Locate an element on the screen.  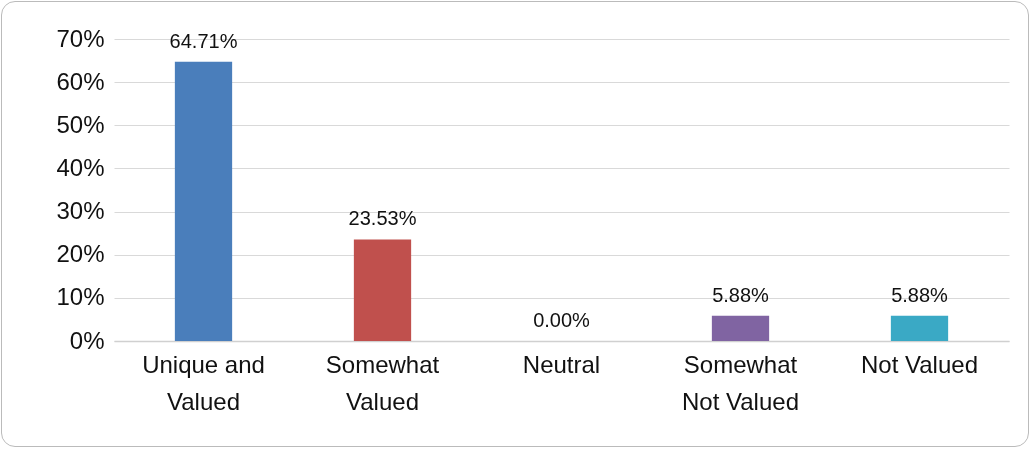
y-tick-label: 30% is located at coordinates (80, 211).